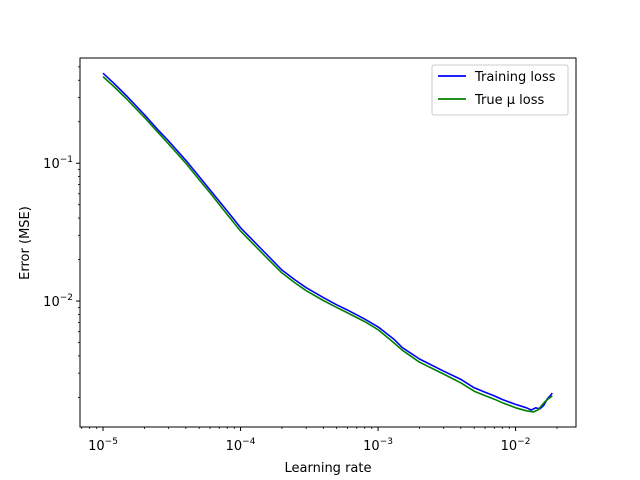 The width and height of the screenshot is (640, 480). Describe the element at coordinates (58, 163) in the screenshot. I see `y-tick-label: 10⁻¹` at that location.